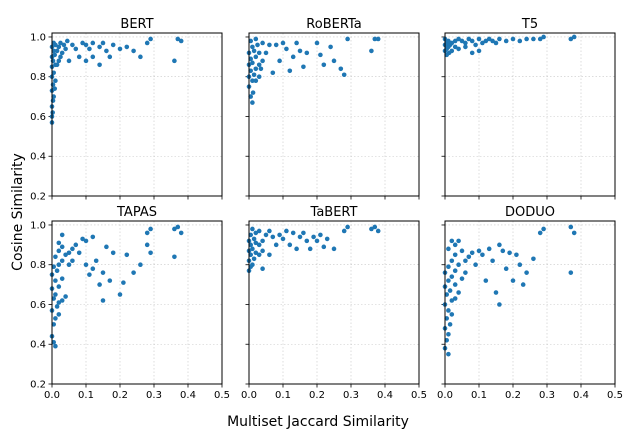  I want to click on y-tick-label: 0.8, so click(38, 77).